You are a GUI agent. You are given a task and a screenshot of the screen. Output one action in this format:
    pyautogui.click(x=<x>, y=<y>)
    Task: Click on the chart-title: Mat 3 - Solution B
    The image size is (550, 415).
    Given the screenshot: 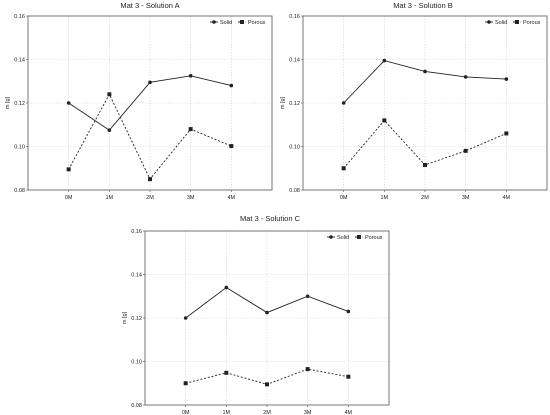 What is the action you would take?
    pyautogui.click(x=423, y=5)
    